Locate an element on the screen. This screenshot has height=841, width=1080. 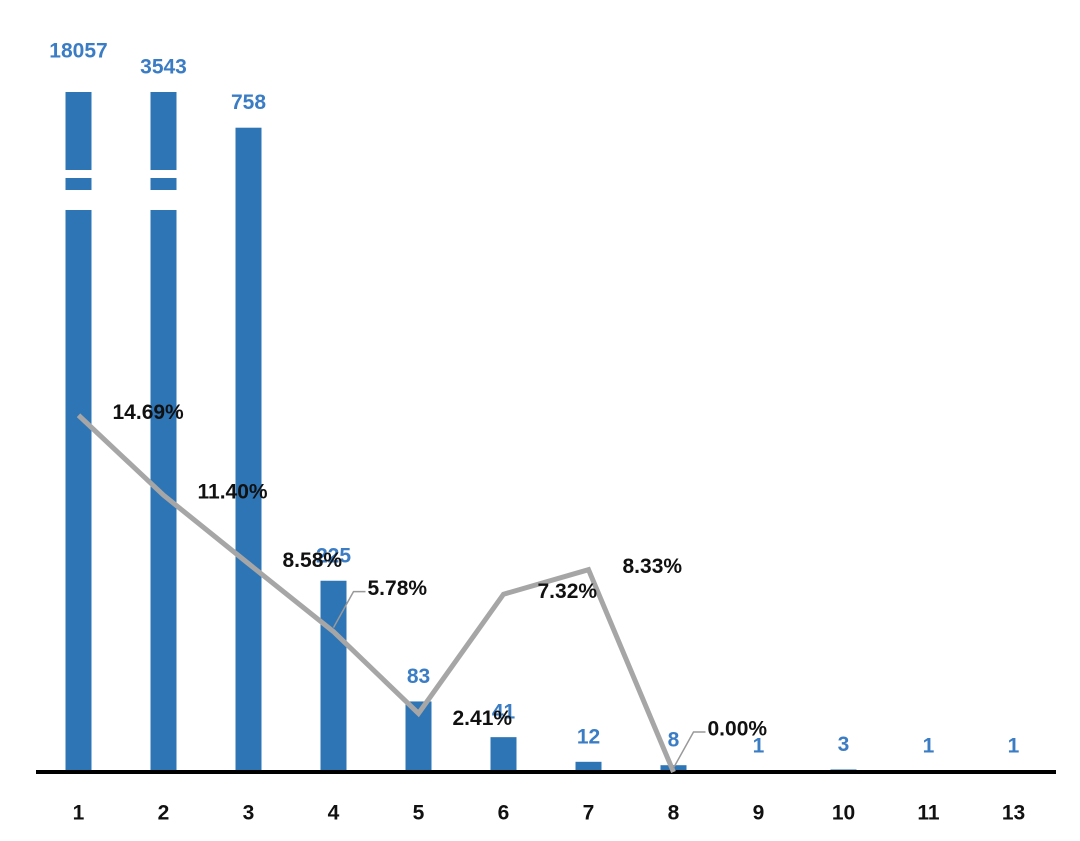
bar-value-label: 83 is located at coordinates (418, 676).